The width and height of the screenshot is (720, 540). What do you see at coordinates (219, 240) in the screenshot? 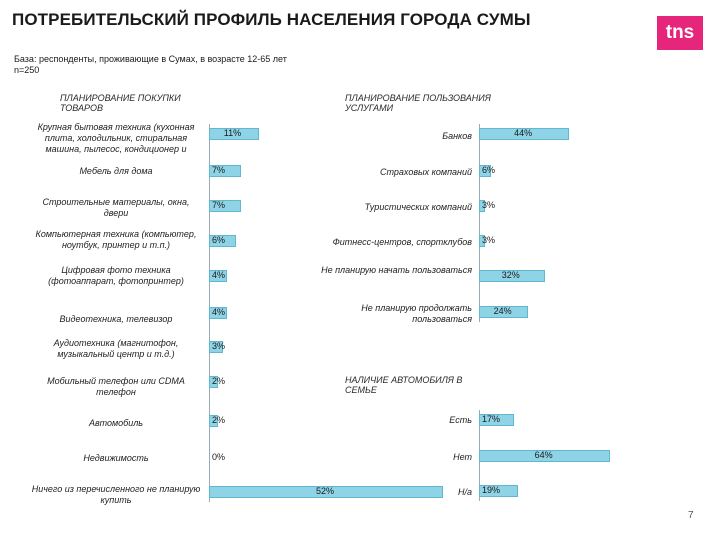
I see `data-label-purchases: 6%` at bounding box center [219, 240].